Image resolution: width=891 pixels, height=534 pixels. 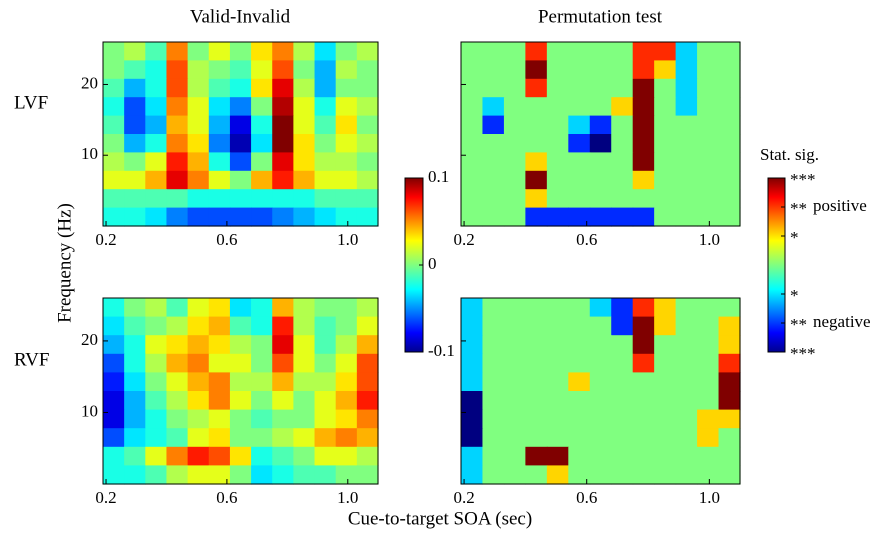 What do you see at coordinates (240, 16) in the screenshot?
I see `panel-title: Valid-Invalid` at bounding box center [240, 16].